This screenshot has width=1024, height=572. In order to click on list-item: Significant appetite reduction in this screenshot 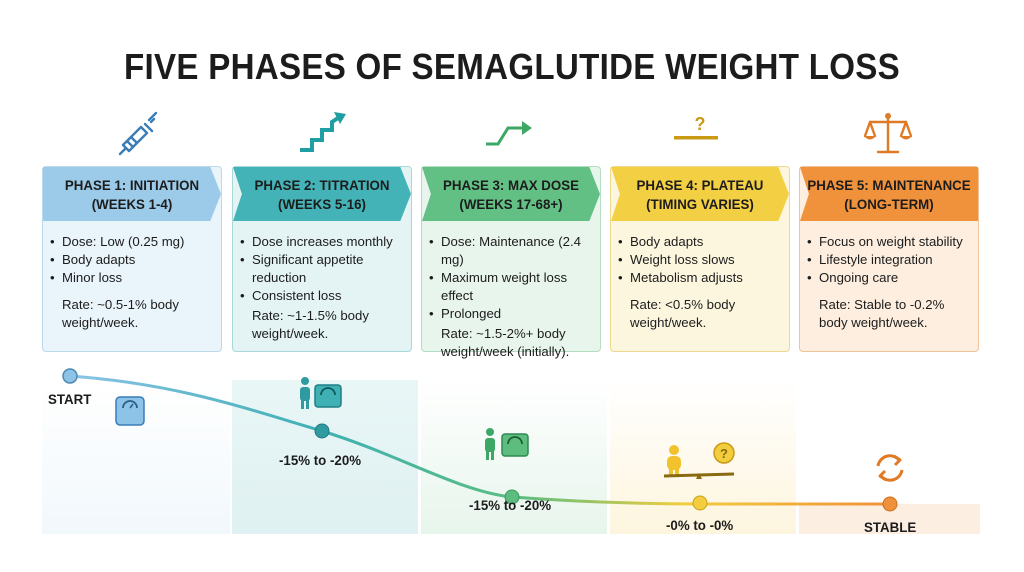, I will do `click(323, 269)`.